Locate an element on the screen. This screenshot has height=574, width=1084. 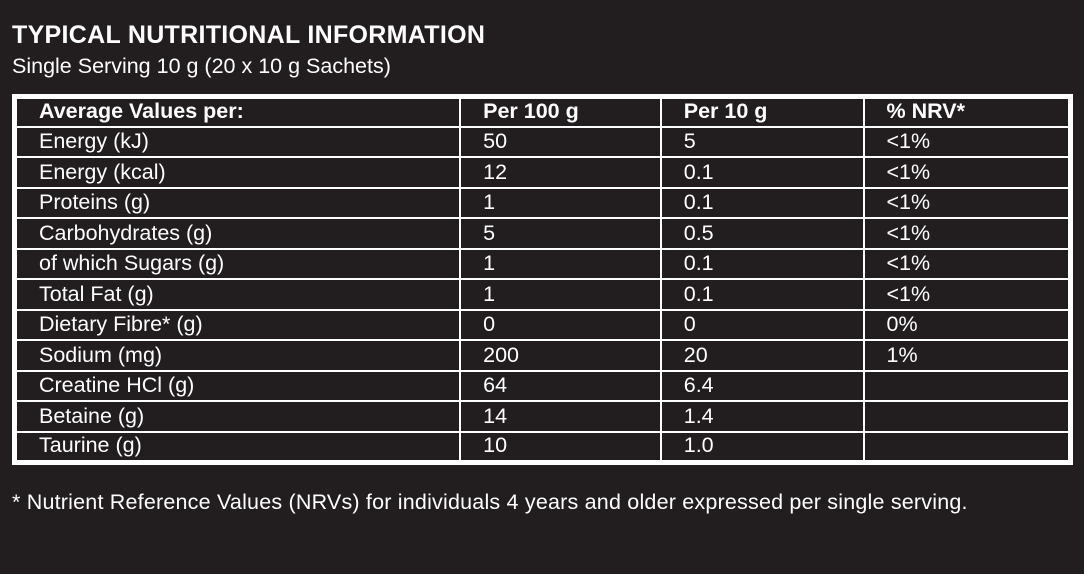
table-row: Taurine (g) 10 1.0 is located at coordinates (542, 447).